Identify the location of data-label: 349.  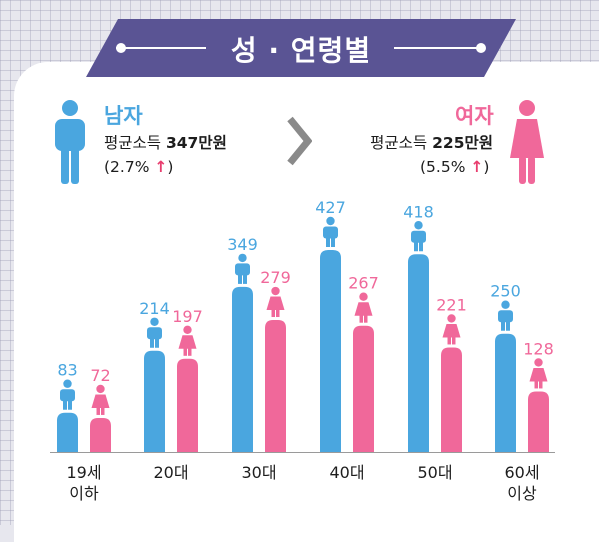
(242, 244).